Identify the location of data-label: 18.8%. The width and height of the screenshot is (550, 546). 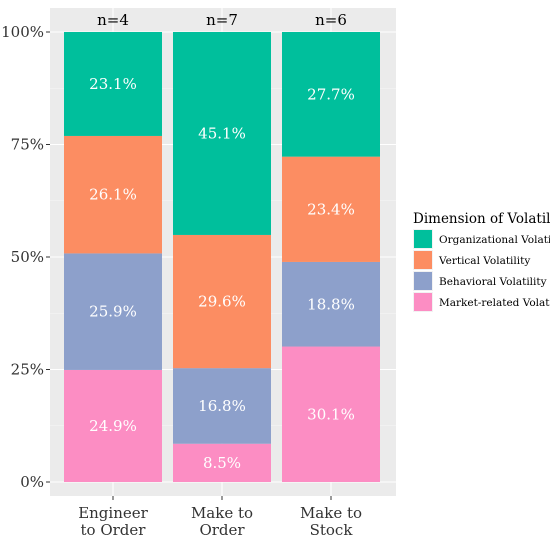
(331, 304).